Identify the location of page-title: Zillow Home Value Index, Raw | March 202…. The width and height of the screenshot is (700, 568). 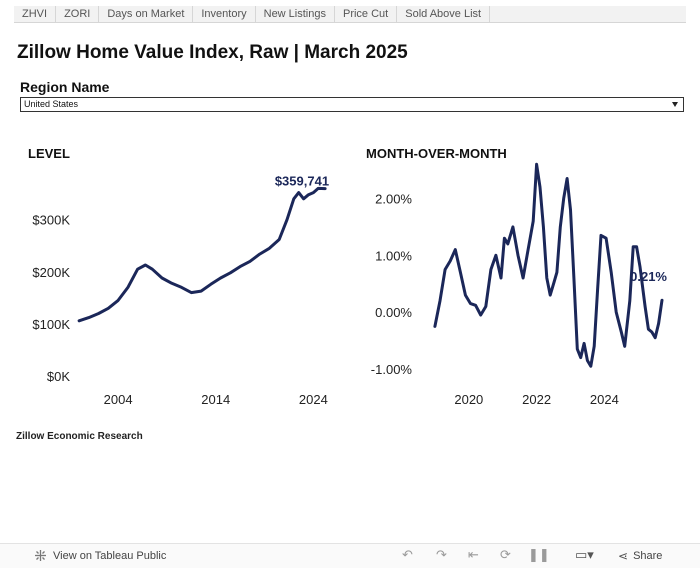
(212, 52).